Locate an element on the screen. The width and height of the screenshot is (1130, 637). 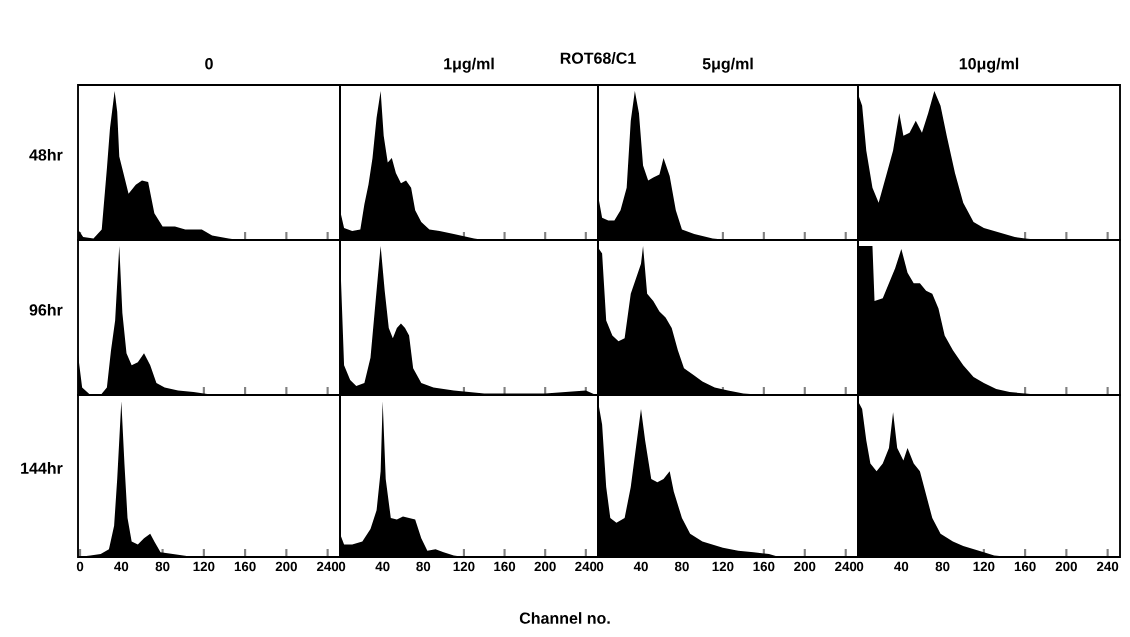
y-axis-title: 48hr is located at coordinates (46, 154).